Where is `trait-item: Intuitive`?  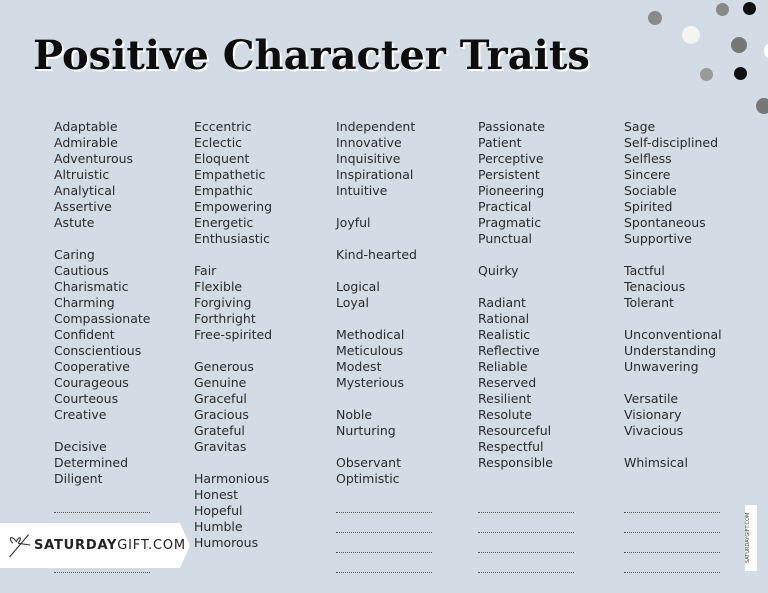 trait-item: Intuitive is located at coordinates (362, 190).